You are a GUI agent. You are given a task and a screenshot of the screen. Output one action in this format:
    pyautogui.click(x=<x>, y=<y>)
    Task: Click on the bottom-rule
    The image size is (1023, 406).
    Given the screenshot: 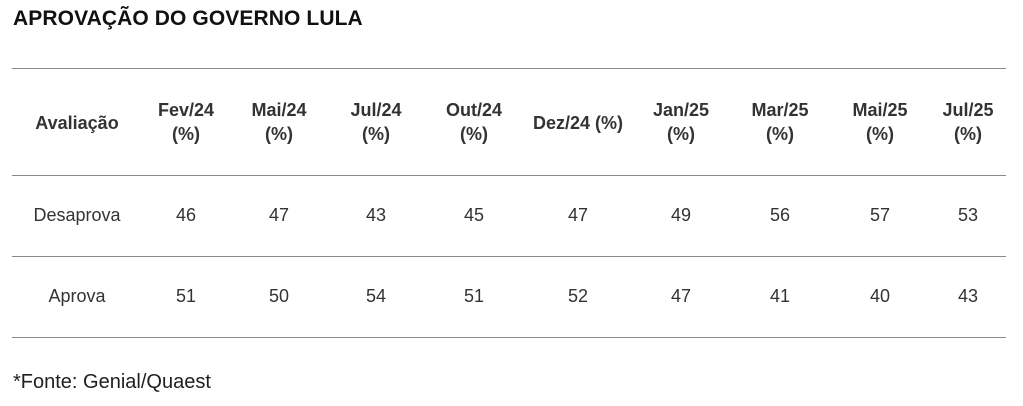 What is the action you would take?
    pyautogui.click(x=509, y=337)
    